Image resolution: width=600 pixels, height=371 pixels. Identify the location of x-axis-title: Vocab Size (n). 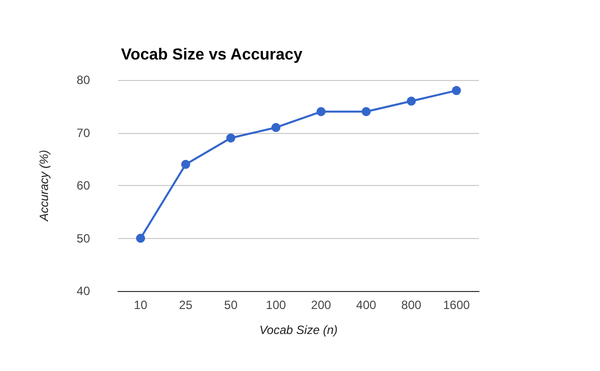
(298, 330).